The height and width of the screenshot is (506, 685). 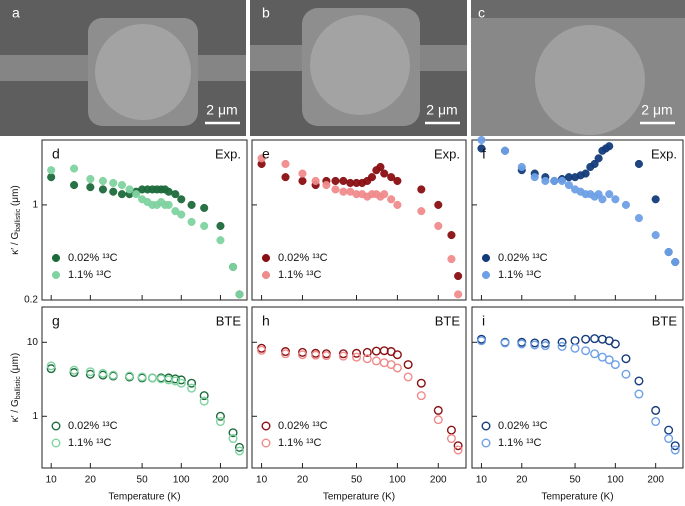 I want to click on sem-image-a: a 2 μm, so click(x=123, y=68).